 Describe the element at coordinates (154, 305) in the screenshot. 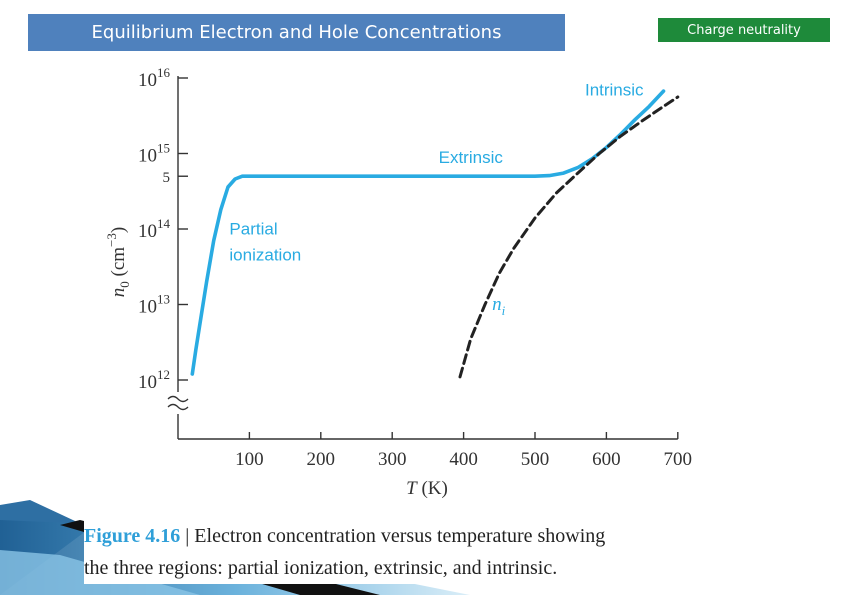

I see `y-tick-label: 1013` at that location.